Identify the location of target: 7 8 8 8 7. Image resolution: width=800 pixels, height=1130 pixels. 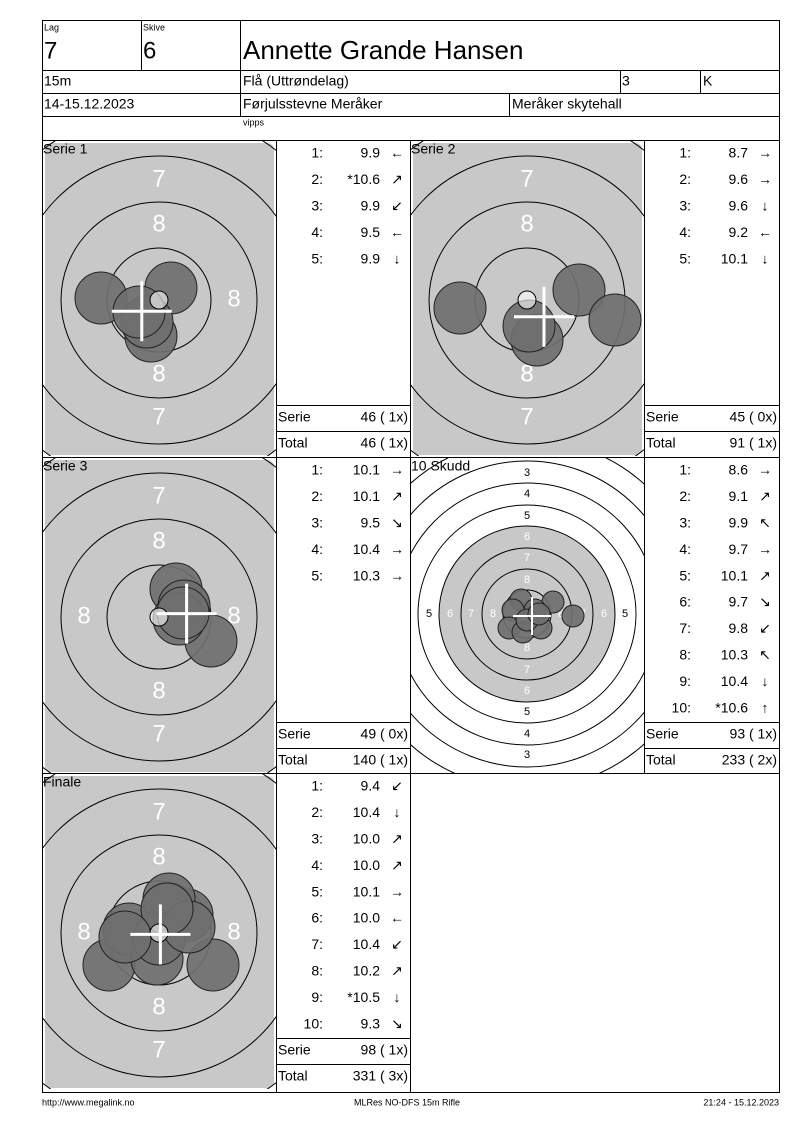
(159, 298).